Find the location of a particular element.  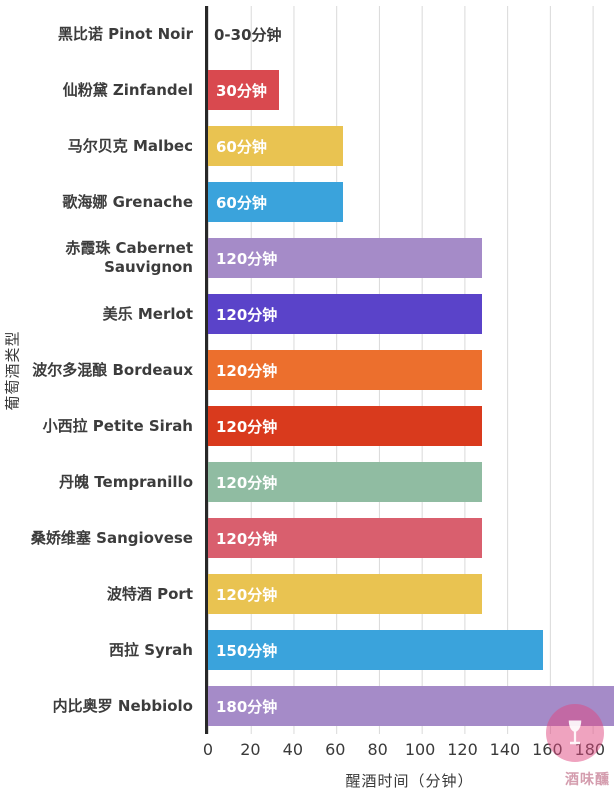

bar: 30分钟 is located at coordinates (243, 90).